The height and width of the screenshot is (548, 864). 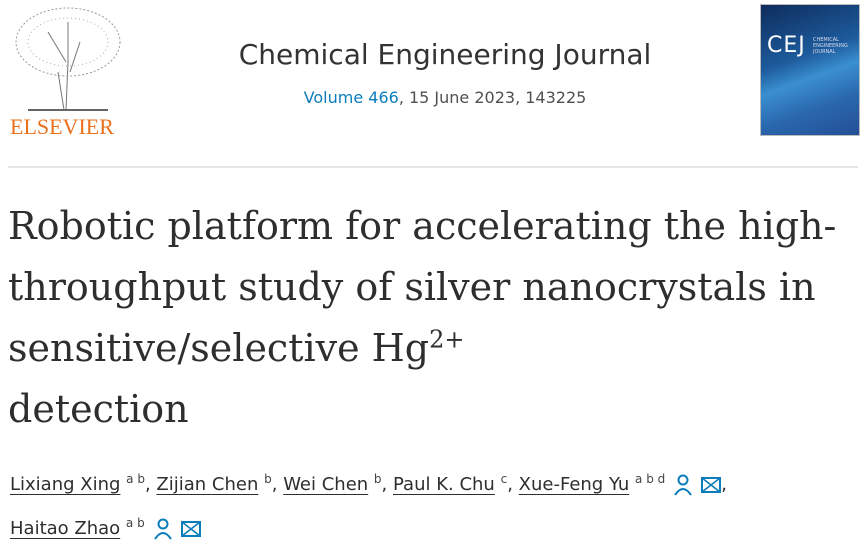 What do you see at coordinates (810, 70) in the screenshot?
I see `journal-cover: CEJ CHEMICAL ENGINEERING JOURNAL` at bounding box center [810, 70].